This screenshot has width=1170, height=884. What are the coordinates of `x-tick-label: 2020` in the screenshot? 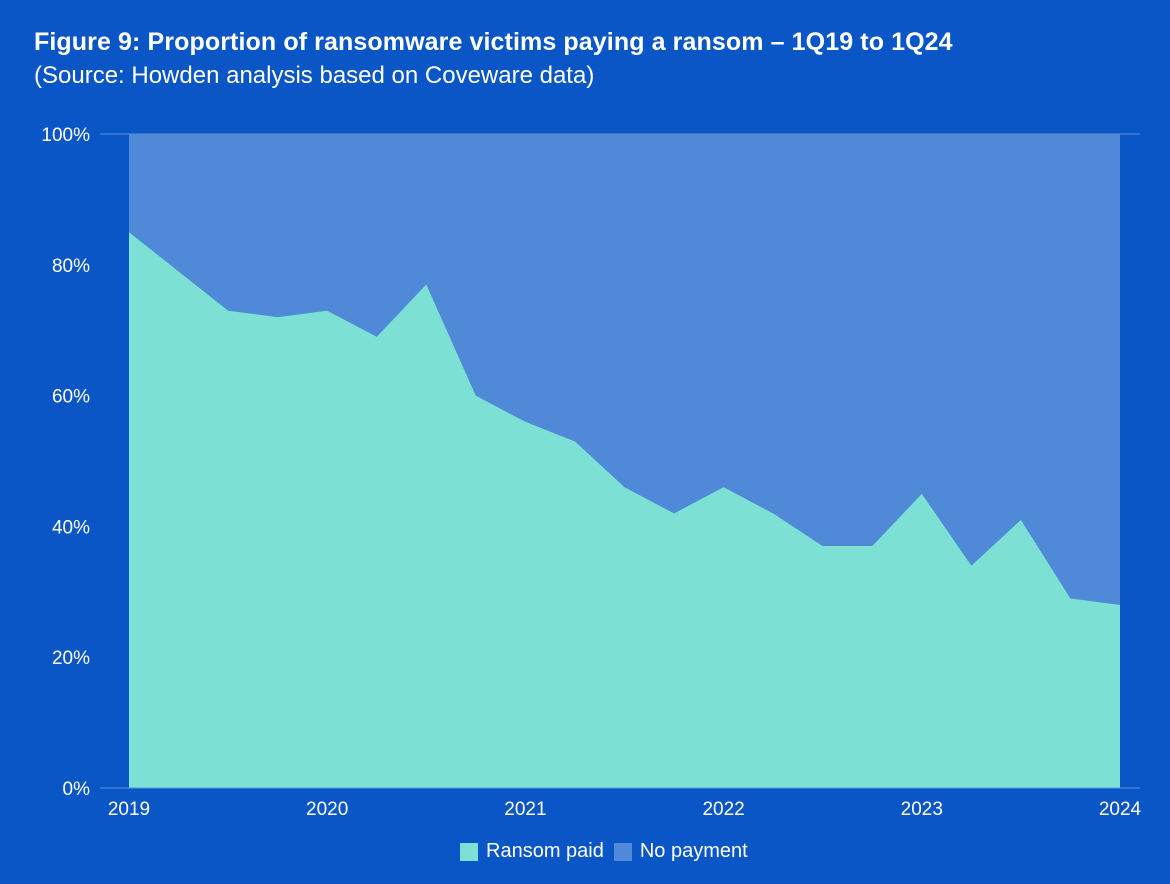 It's located at (327, 809).